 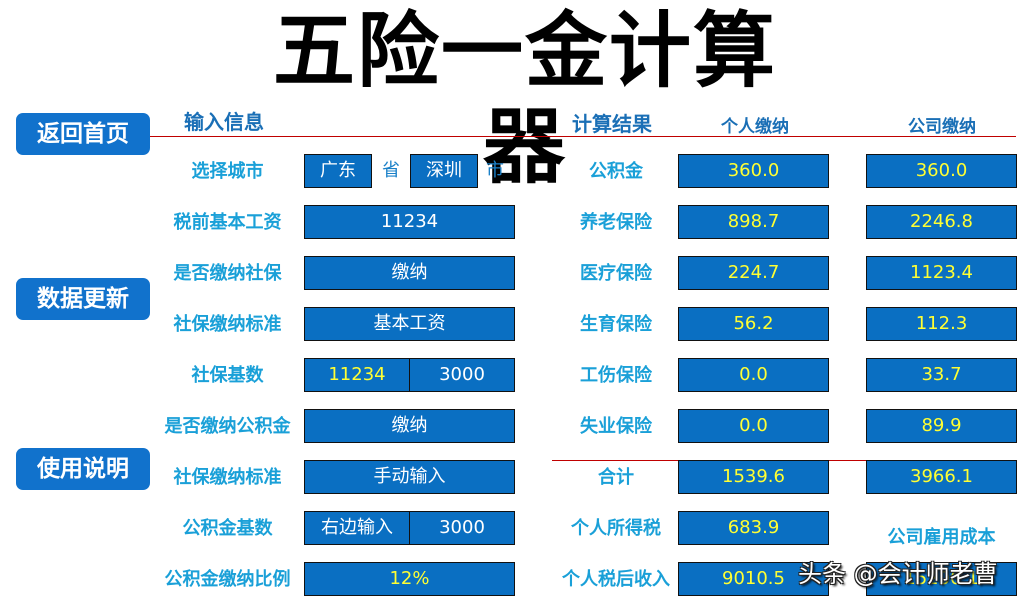 What do you see at coordinates (391, 170) in the screenshot?
I see `province-unit: 省` at bounding box center [391, 170].